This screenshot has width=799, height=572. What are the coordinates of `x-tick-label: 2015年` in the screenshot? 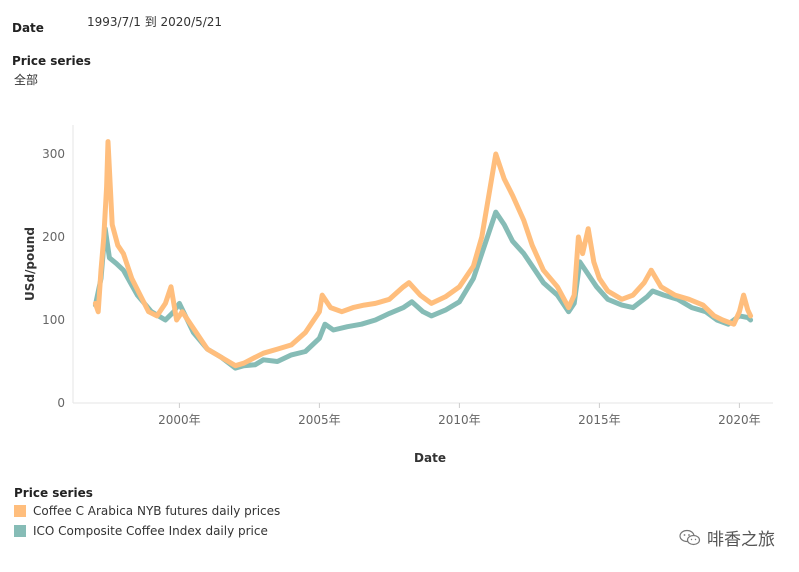 It's located at (599, 420).